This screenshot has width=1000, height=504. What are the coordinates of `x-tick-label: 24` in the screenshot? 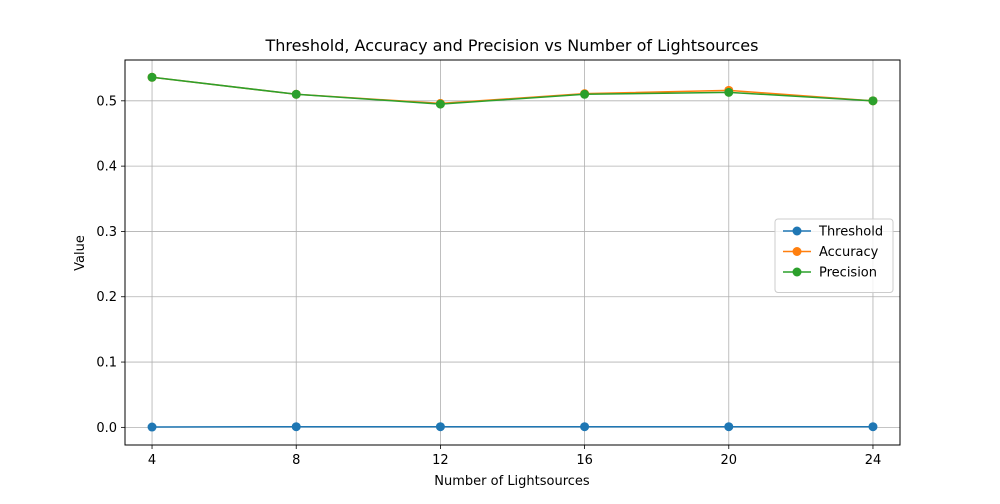 It's located at (873, 460).